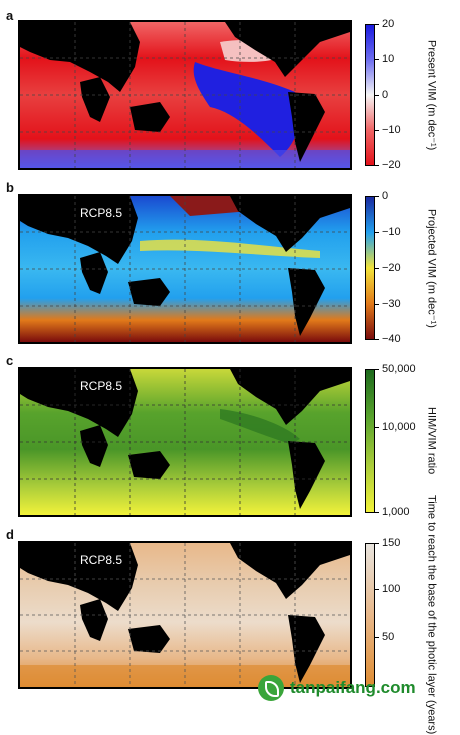 Image resolution: width=460 pixels, height=735 pixels. Describe the element at coordinates (391, 268) in the screenshot. I see `colorbar-b-tick-label: −20` at that location.